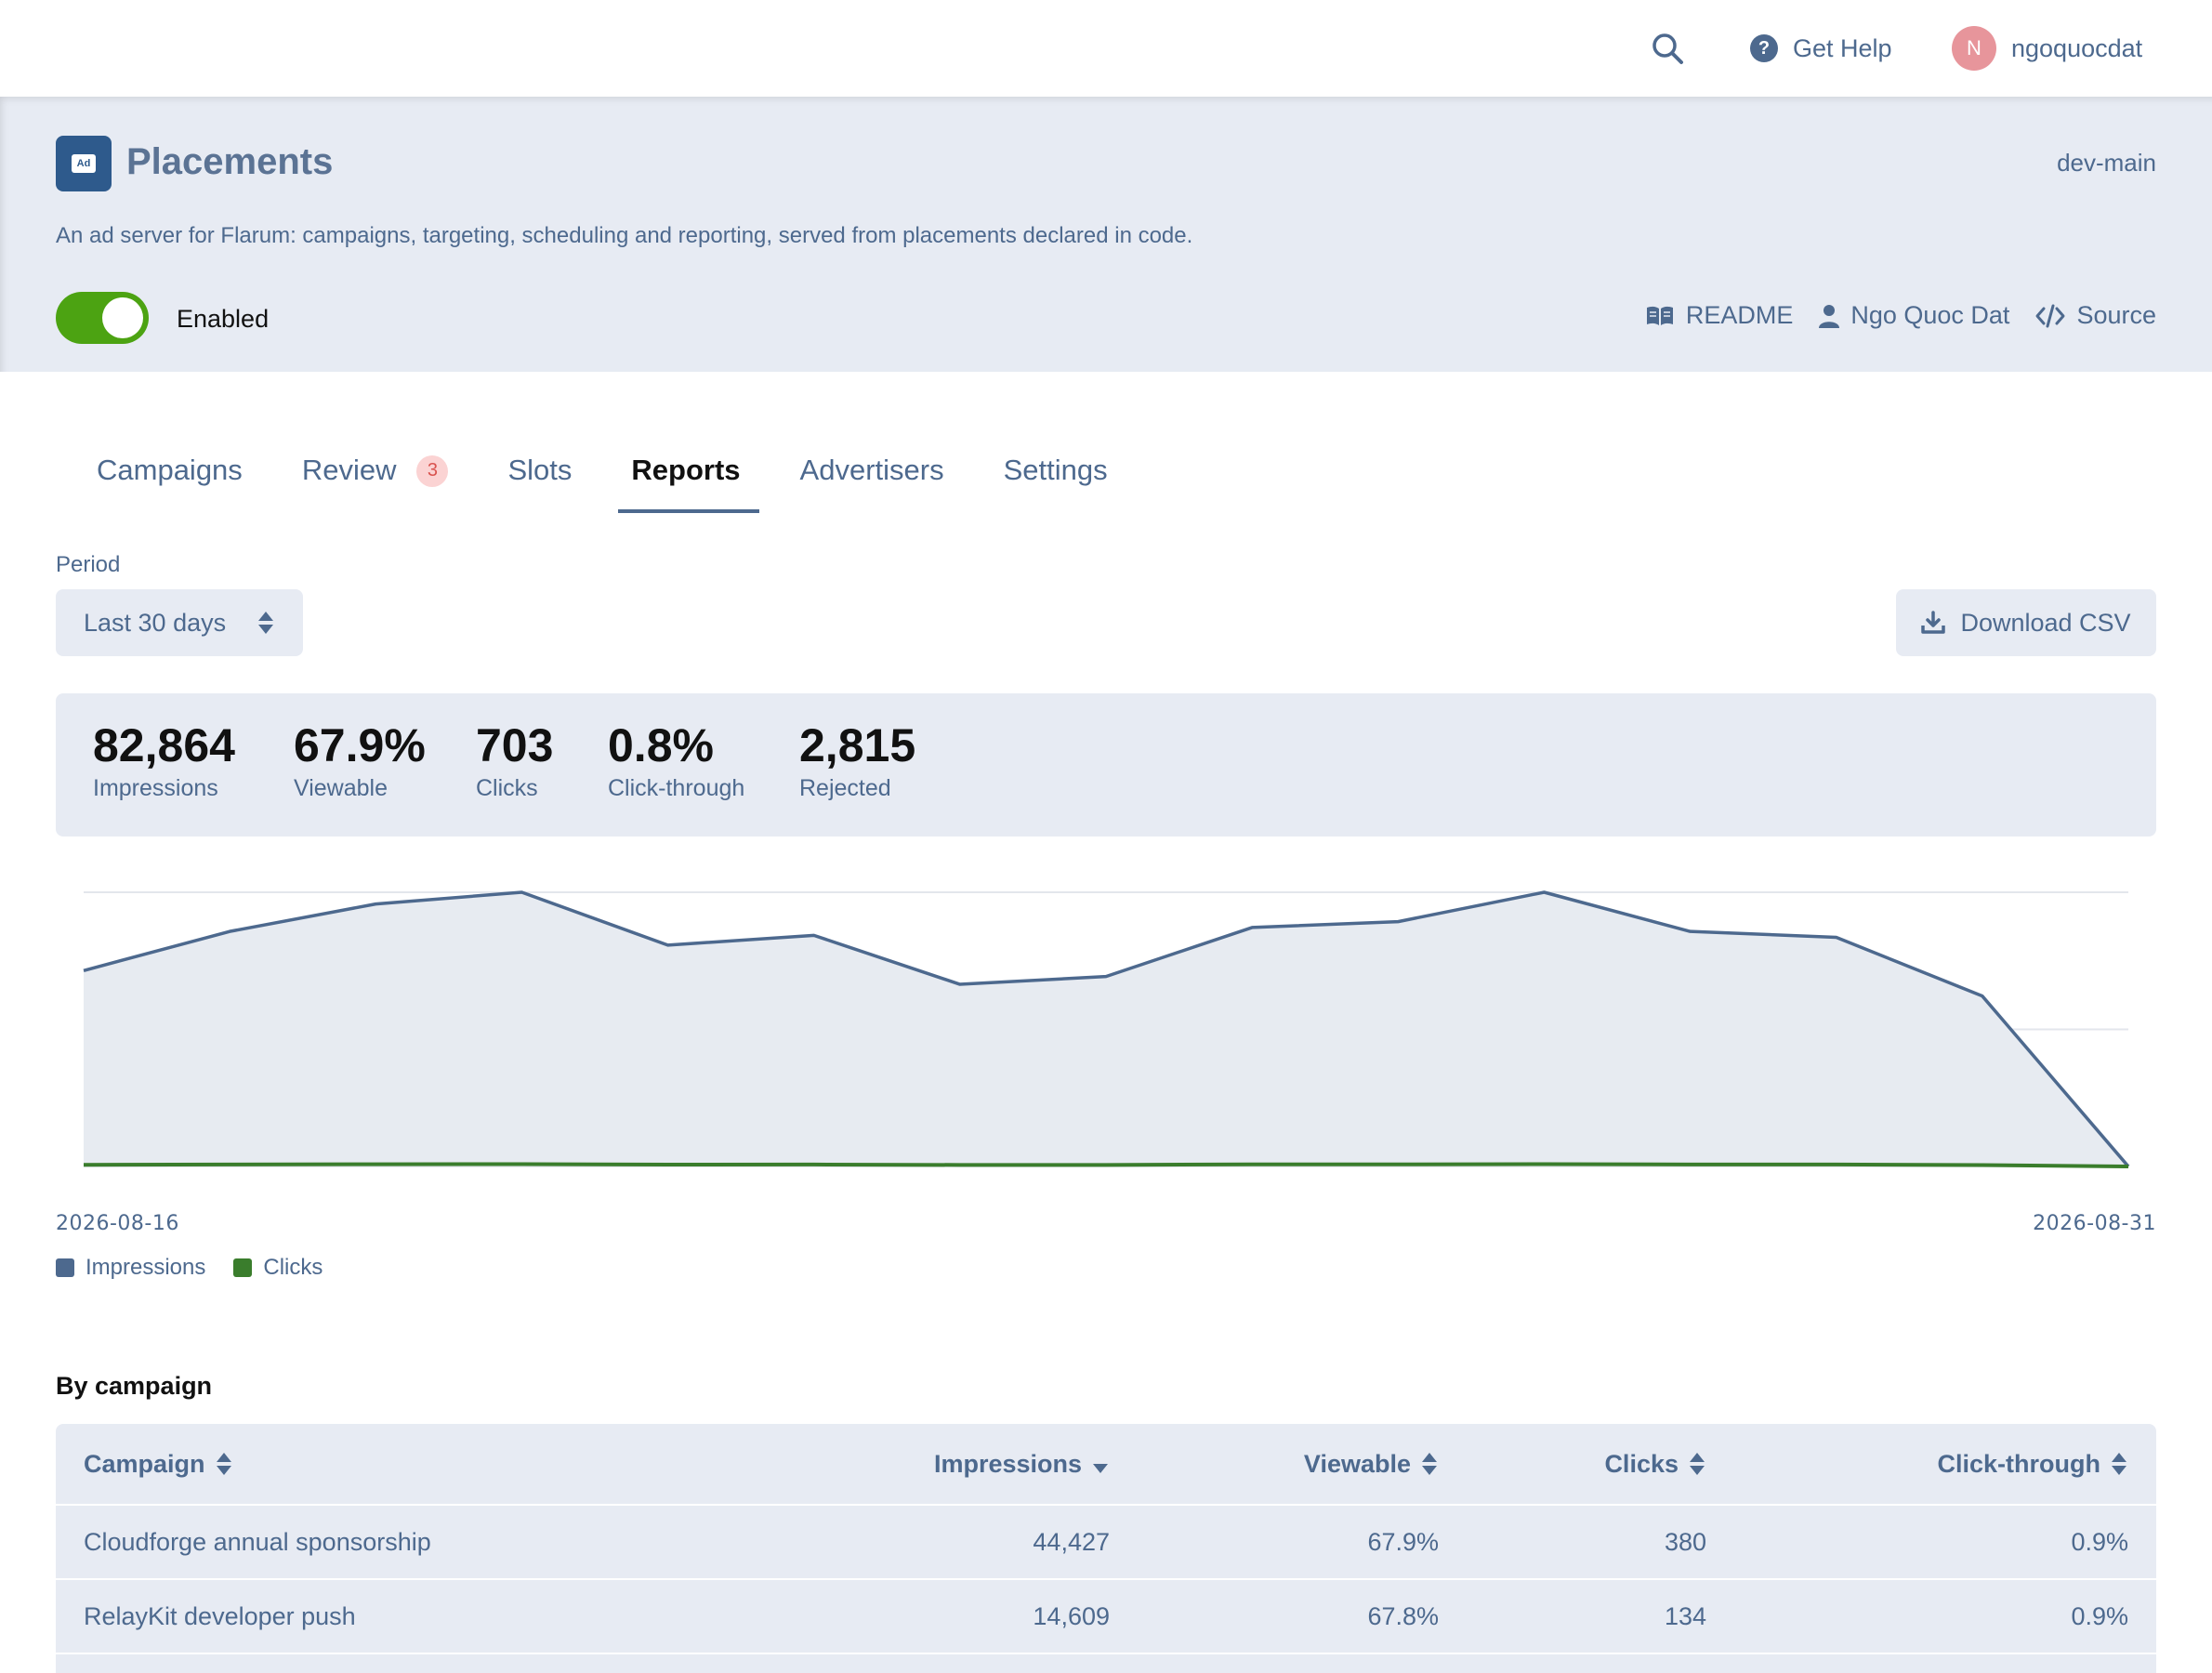 This screenshot has height=1673, width=2212. Describe the element at coordinates (1667, 48) in the screenshot. I see `search-icon` at that location.